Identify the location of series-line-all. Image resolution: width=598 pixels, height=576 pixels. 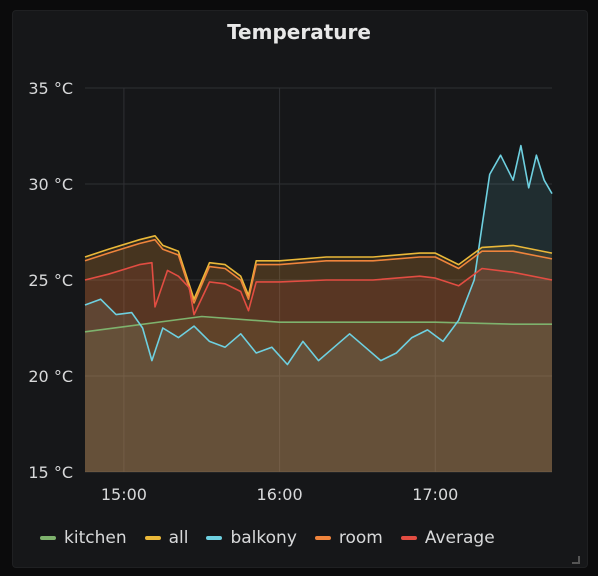
(318, 268).